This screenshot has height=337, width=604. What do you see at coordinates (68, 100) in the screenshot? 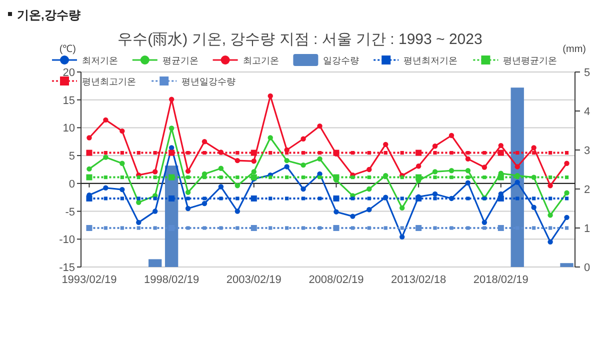
I see `y-tick-label: 15` at bounding box center [68, 100].